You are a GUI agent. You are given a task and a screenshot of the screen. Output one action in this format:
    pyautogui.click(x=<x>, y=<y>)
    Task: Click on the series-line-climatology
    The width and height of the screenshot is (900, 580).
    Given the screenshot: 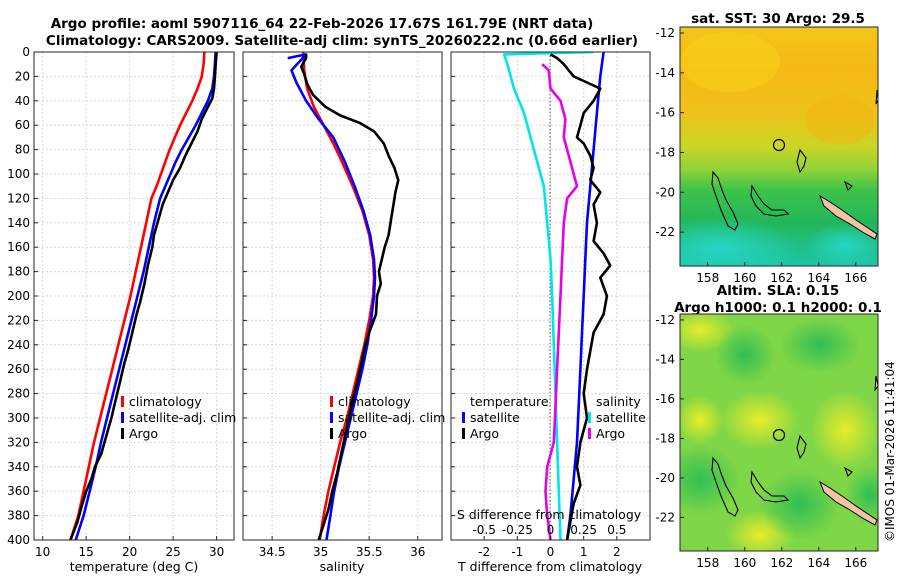 What is the action you would take?
    pyautogui.click(x=137, y=296)
    